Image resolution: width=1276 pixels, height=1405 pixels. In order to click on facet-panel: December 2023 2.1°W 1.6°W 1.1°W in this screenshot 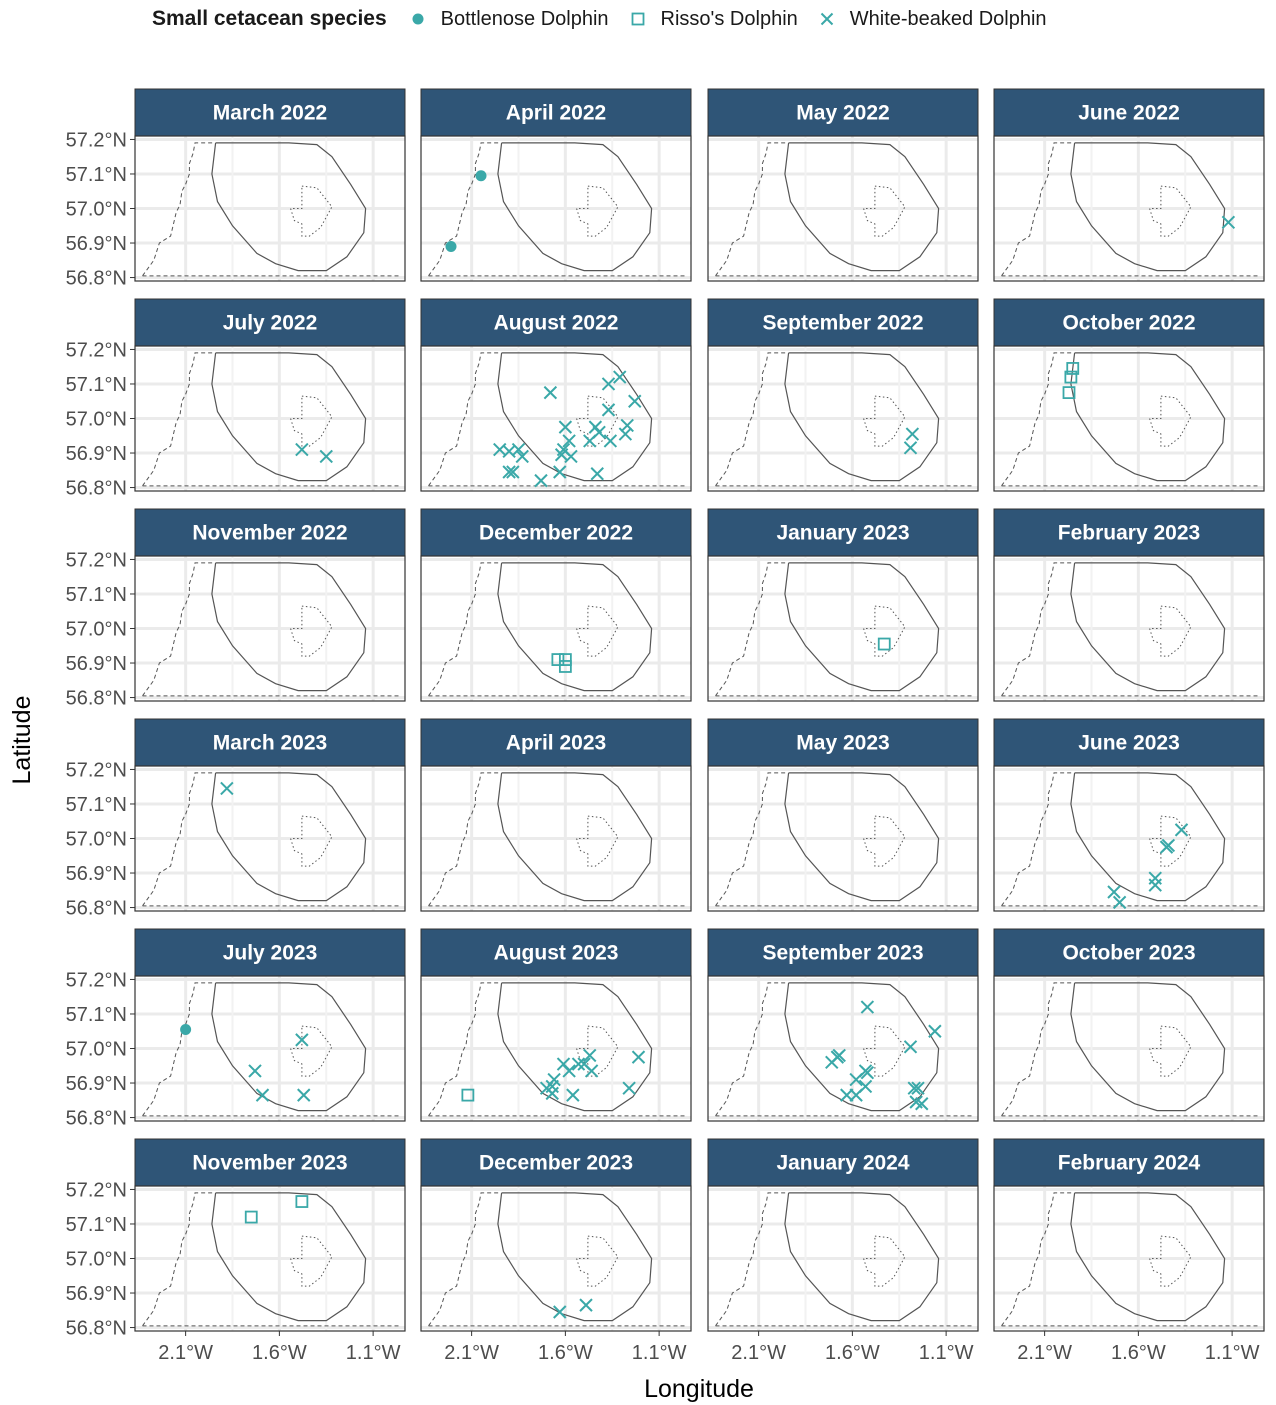, I will do `click(556, 1251)`.